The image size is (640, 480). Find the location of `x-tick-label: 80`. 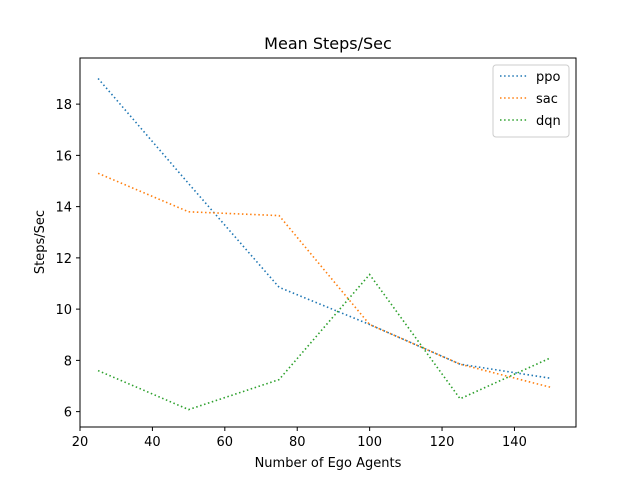

x-tick-label: 80 is located at coordinates (297, 442).